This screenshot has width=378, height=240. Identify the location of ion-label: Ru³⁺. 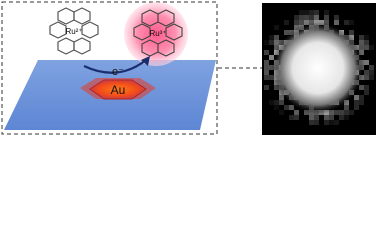
(157, 33).